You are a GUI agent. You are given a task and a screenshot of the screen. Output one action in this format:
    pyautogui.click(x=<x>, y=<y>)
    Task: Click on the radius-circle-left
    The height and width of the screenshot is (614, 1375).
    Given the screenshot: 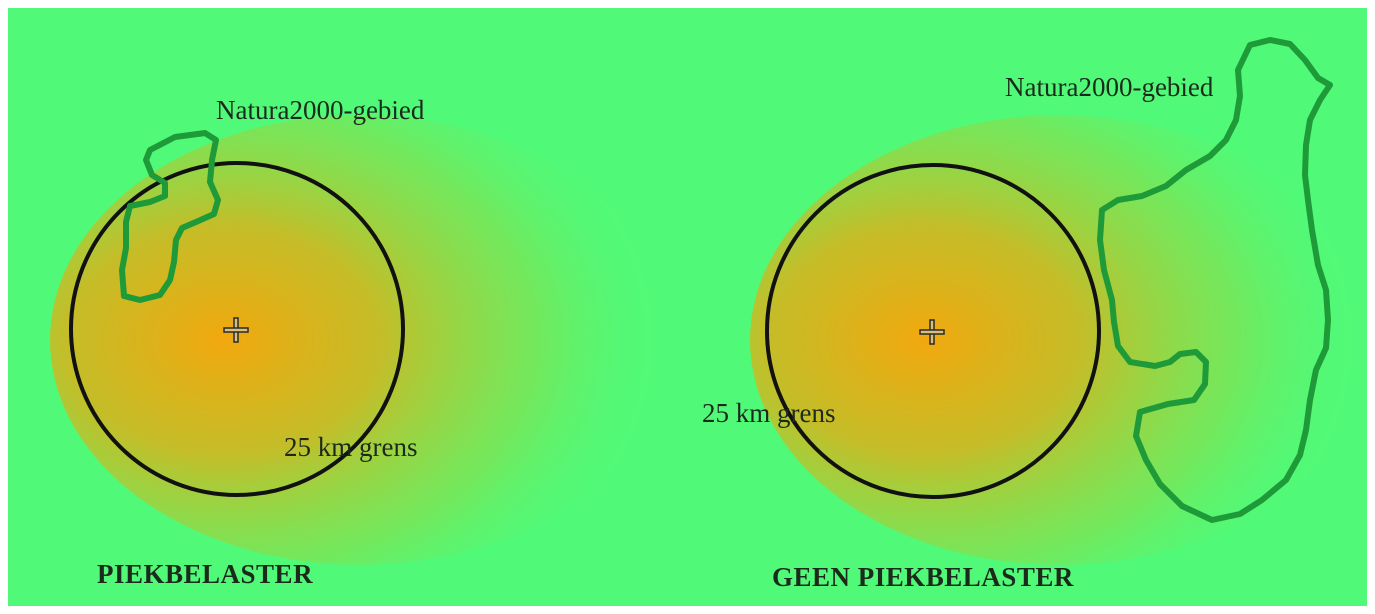 What is the action you would take?
    pyautogui.click(x=237, y=329)
    